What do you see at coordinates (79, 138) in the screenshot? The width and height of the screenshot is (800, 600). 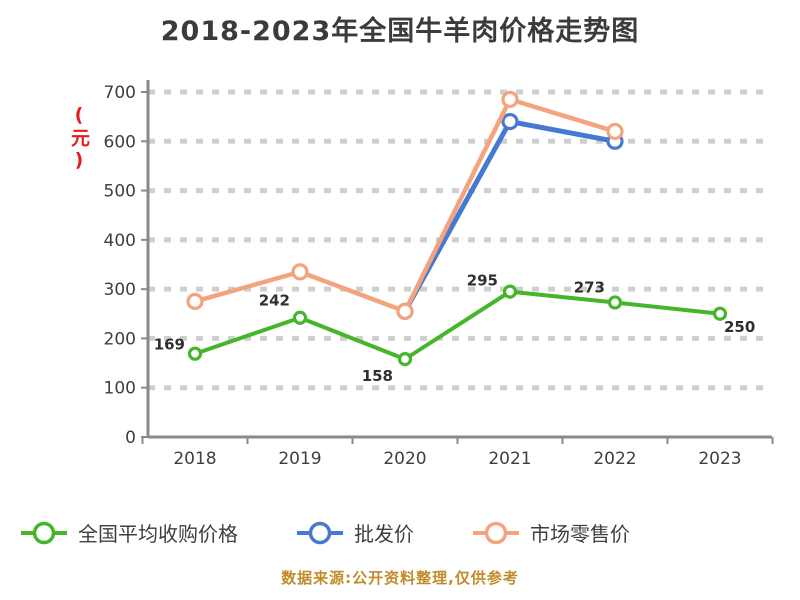 I see `y-axis-unit-label: (元)` at bounding box center [79, 138].